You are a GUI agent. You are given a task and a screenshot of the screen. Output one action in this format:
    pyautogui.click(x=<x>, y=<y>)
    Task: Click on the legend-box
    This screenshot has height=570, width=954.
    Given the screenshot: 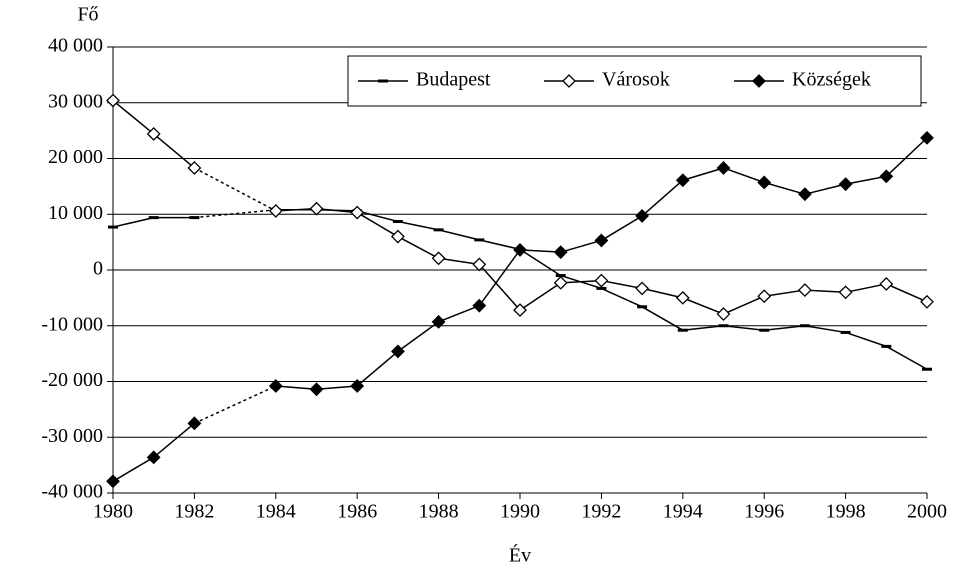 What is the action you would take?
    pyautogui.click(x=634, y=81)
    